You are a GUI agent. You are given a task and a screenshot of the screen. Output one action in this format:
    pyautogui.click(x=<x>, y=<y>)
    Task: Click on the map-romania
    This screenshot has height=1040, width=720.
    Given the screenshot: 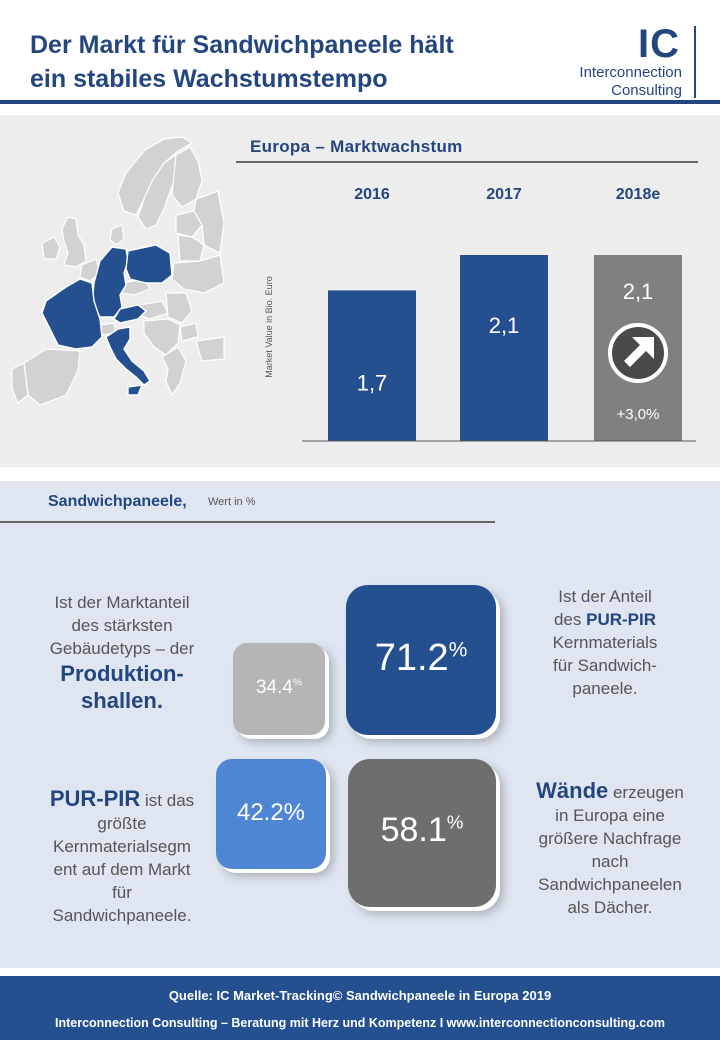 What is the action you would take?
    pyautogui.click(x=179, y=308)
    